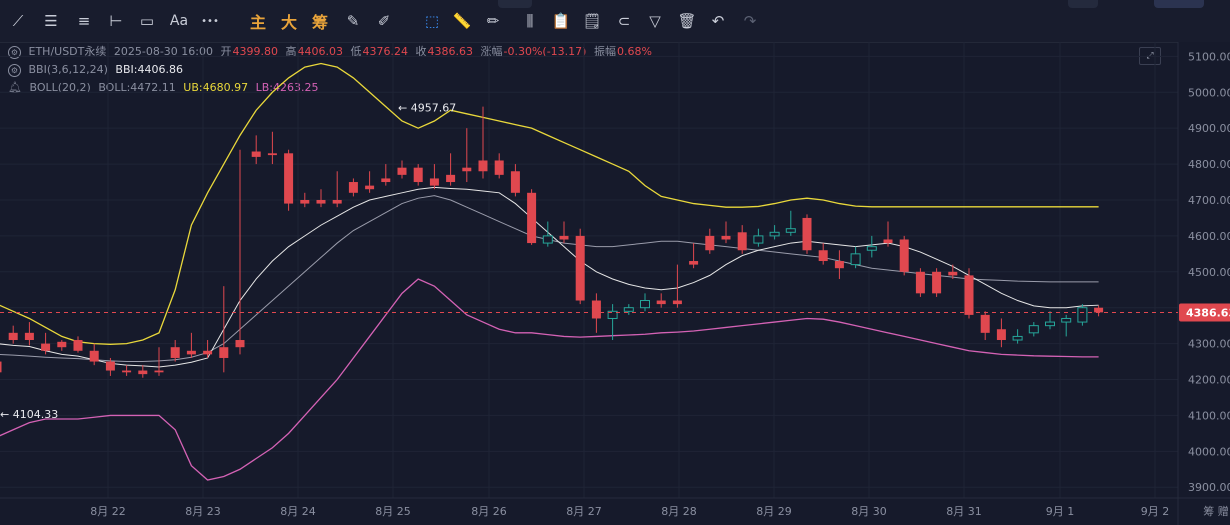  What do you see at coordinates (384, 21) in the screenshot?
I see `tool-pen-icon: ✐` at bounding box center [384, 21].